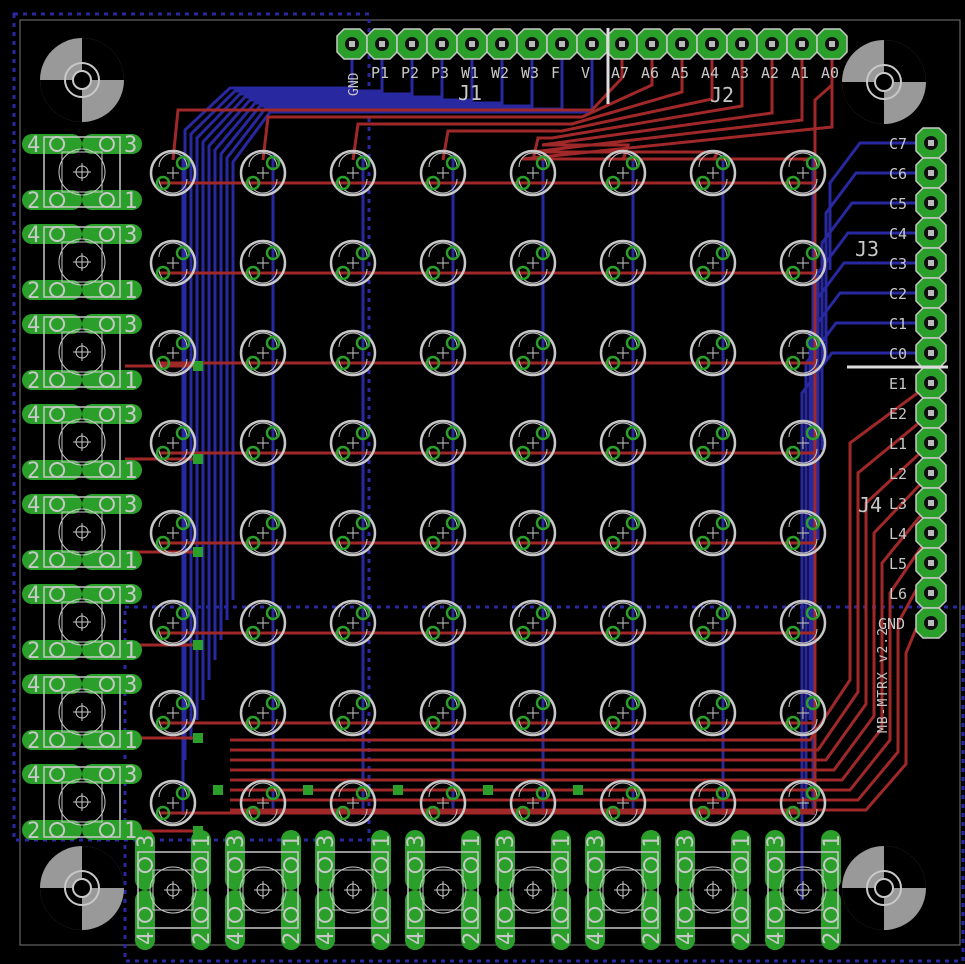  I want to click on header-pin-label: F, so click(555, 73).